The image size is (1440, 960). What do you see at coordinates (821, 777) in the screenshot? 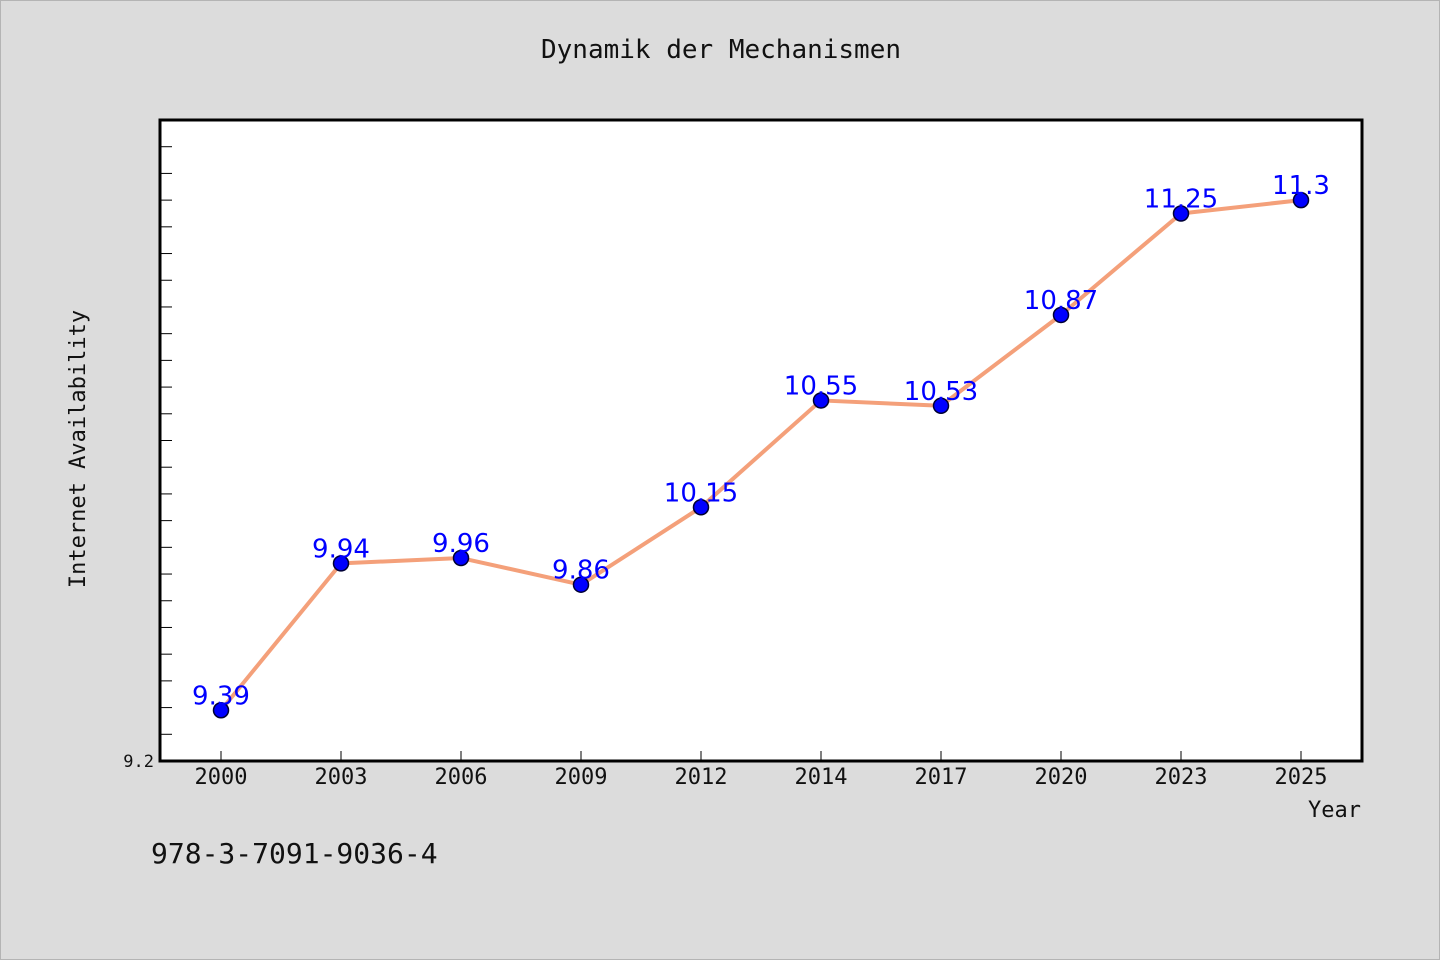
I see `x-tick-label: 2014` at bounding box center [821, 777].